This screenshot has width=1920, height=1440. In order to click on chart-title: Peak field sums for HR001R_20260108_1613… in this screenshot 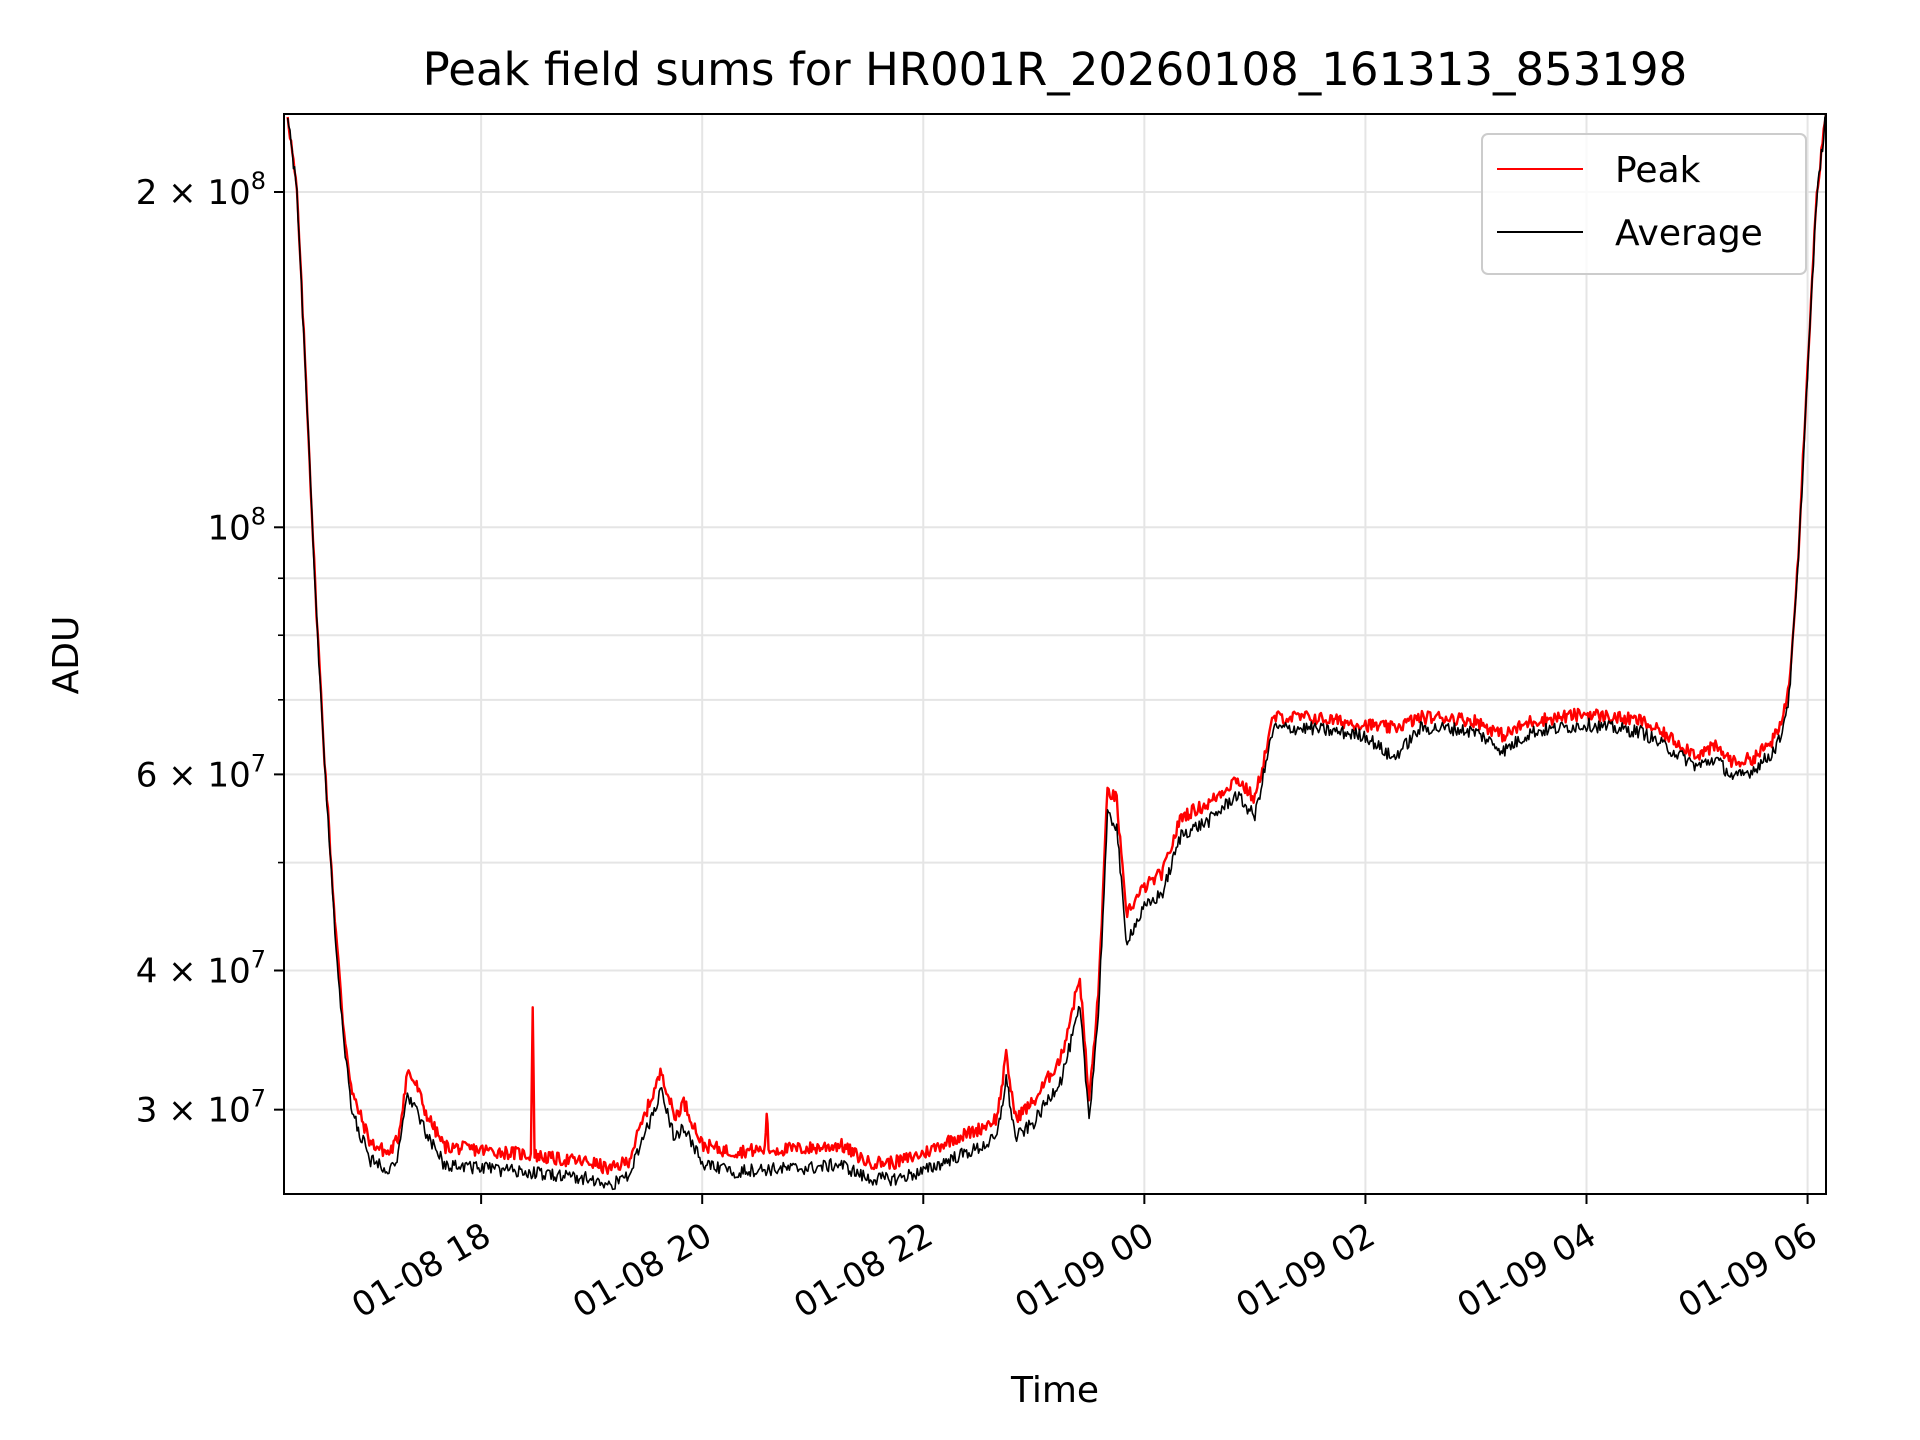, I will do `click(1055, 69)`.